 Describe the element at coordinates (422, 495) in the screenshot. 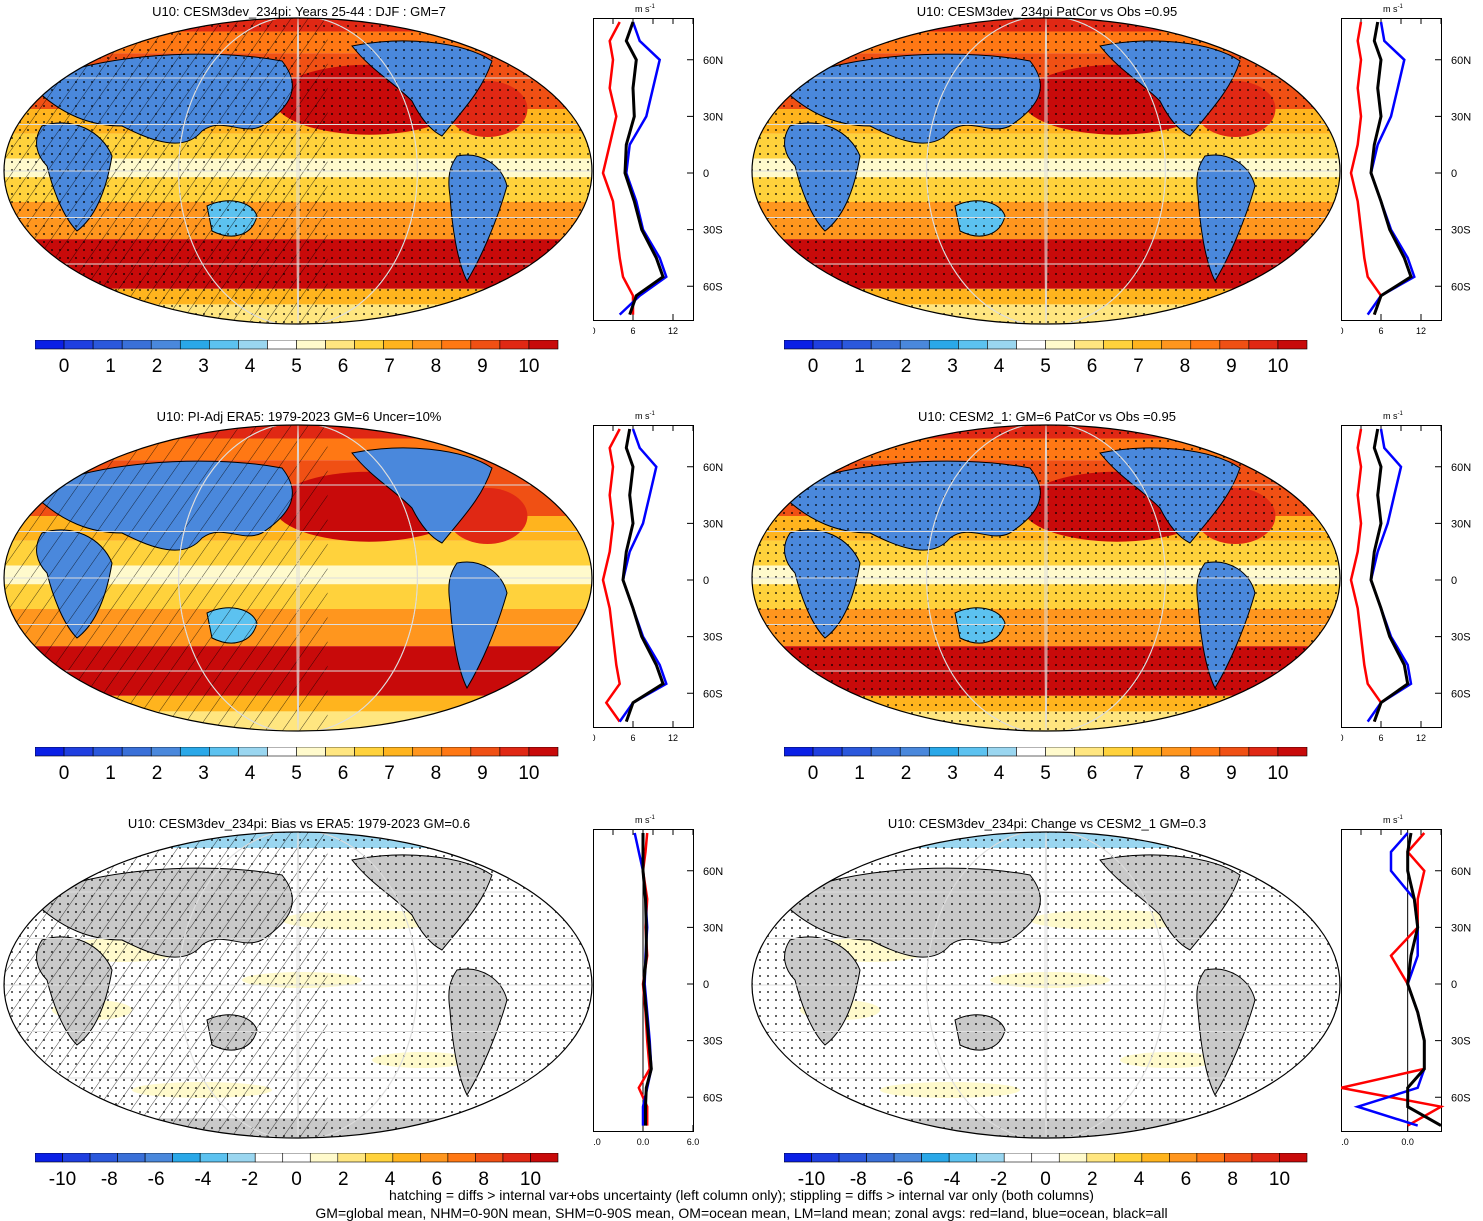

I see `north-america-land` at that location.